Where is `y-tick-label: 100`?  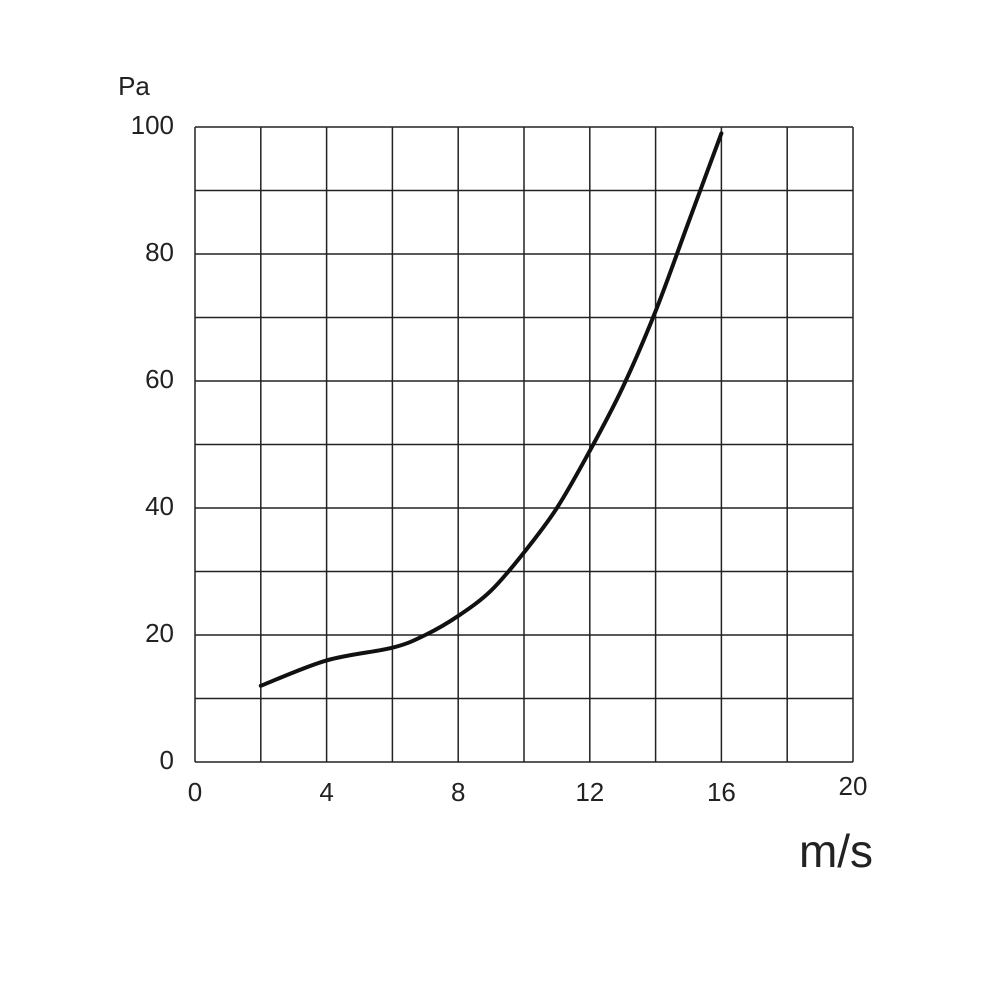 y-tick-label: 100 is located at coordinates (152, 125).